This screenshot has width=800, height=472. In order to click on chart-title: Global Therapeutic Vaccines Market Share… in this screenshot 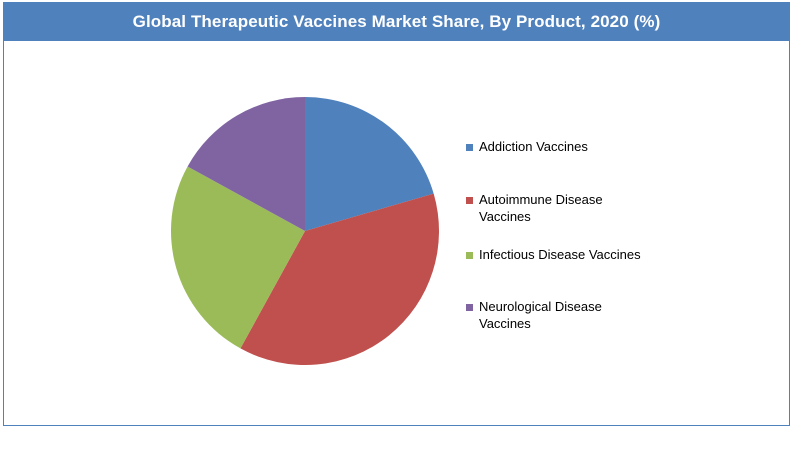, I will do `click(396, 21)`.